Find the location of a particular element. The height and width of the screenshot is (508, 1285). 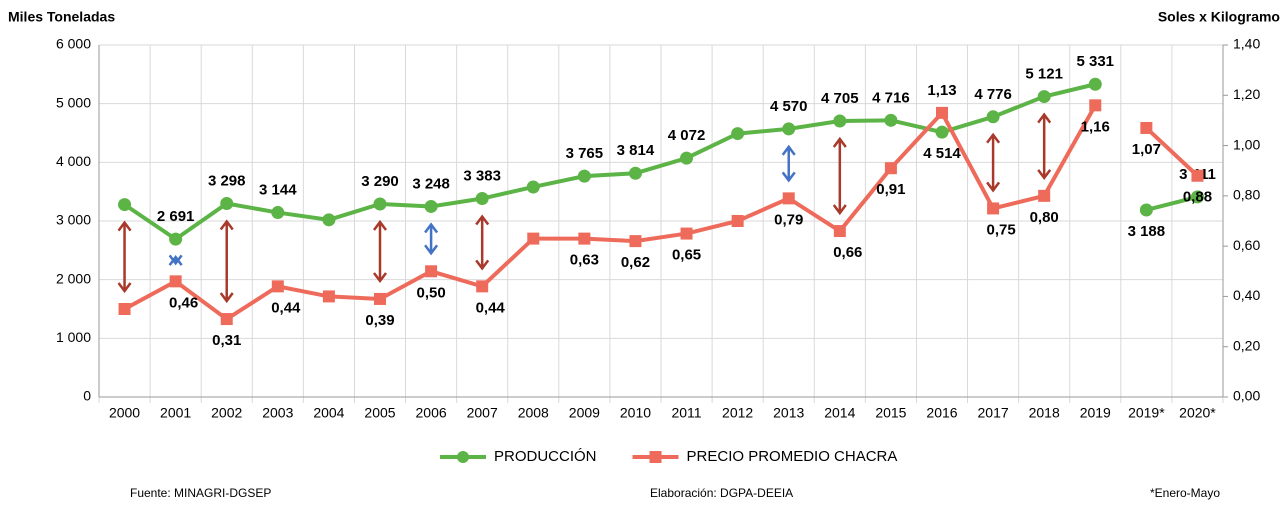

data-label: 5 331 is located at coordinates (1095, 61).